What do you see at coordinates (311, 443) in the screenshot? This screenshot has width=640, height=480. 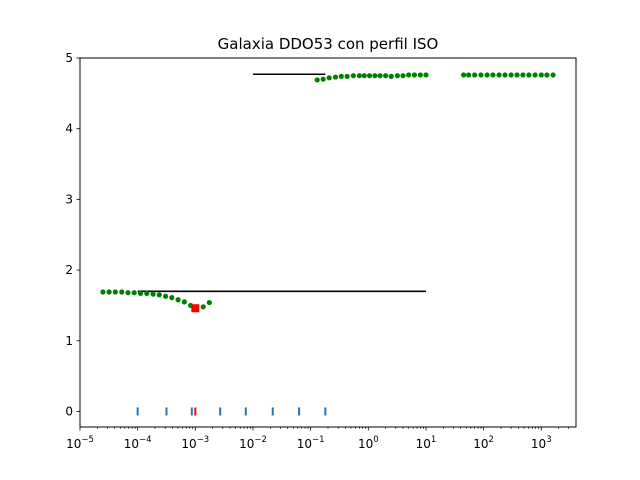 I see `x-tick-label: 10⁻¹` at bounding box center [311, 443].